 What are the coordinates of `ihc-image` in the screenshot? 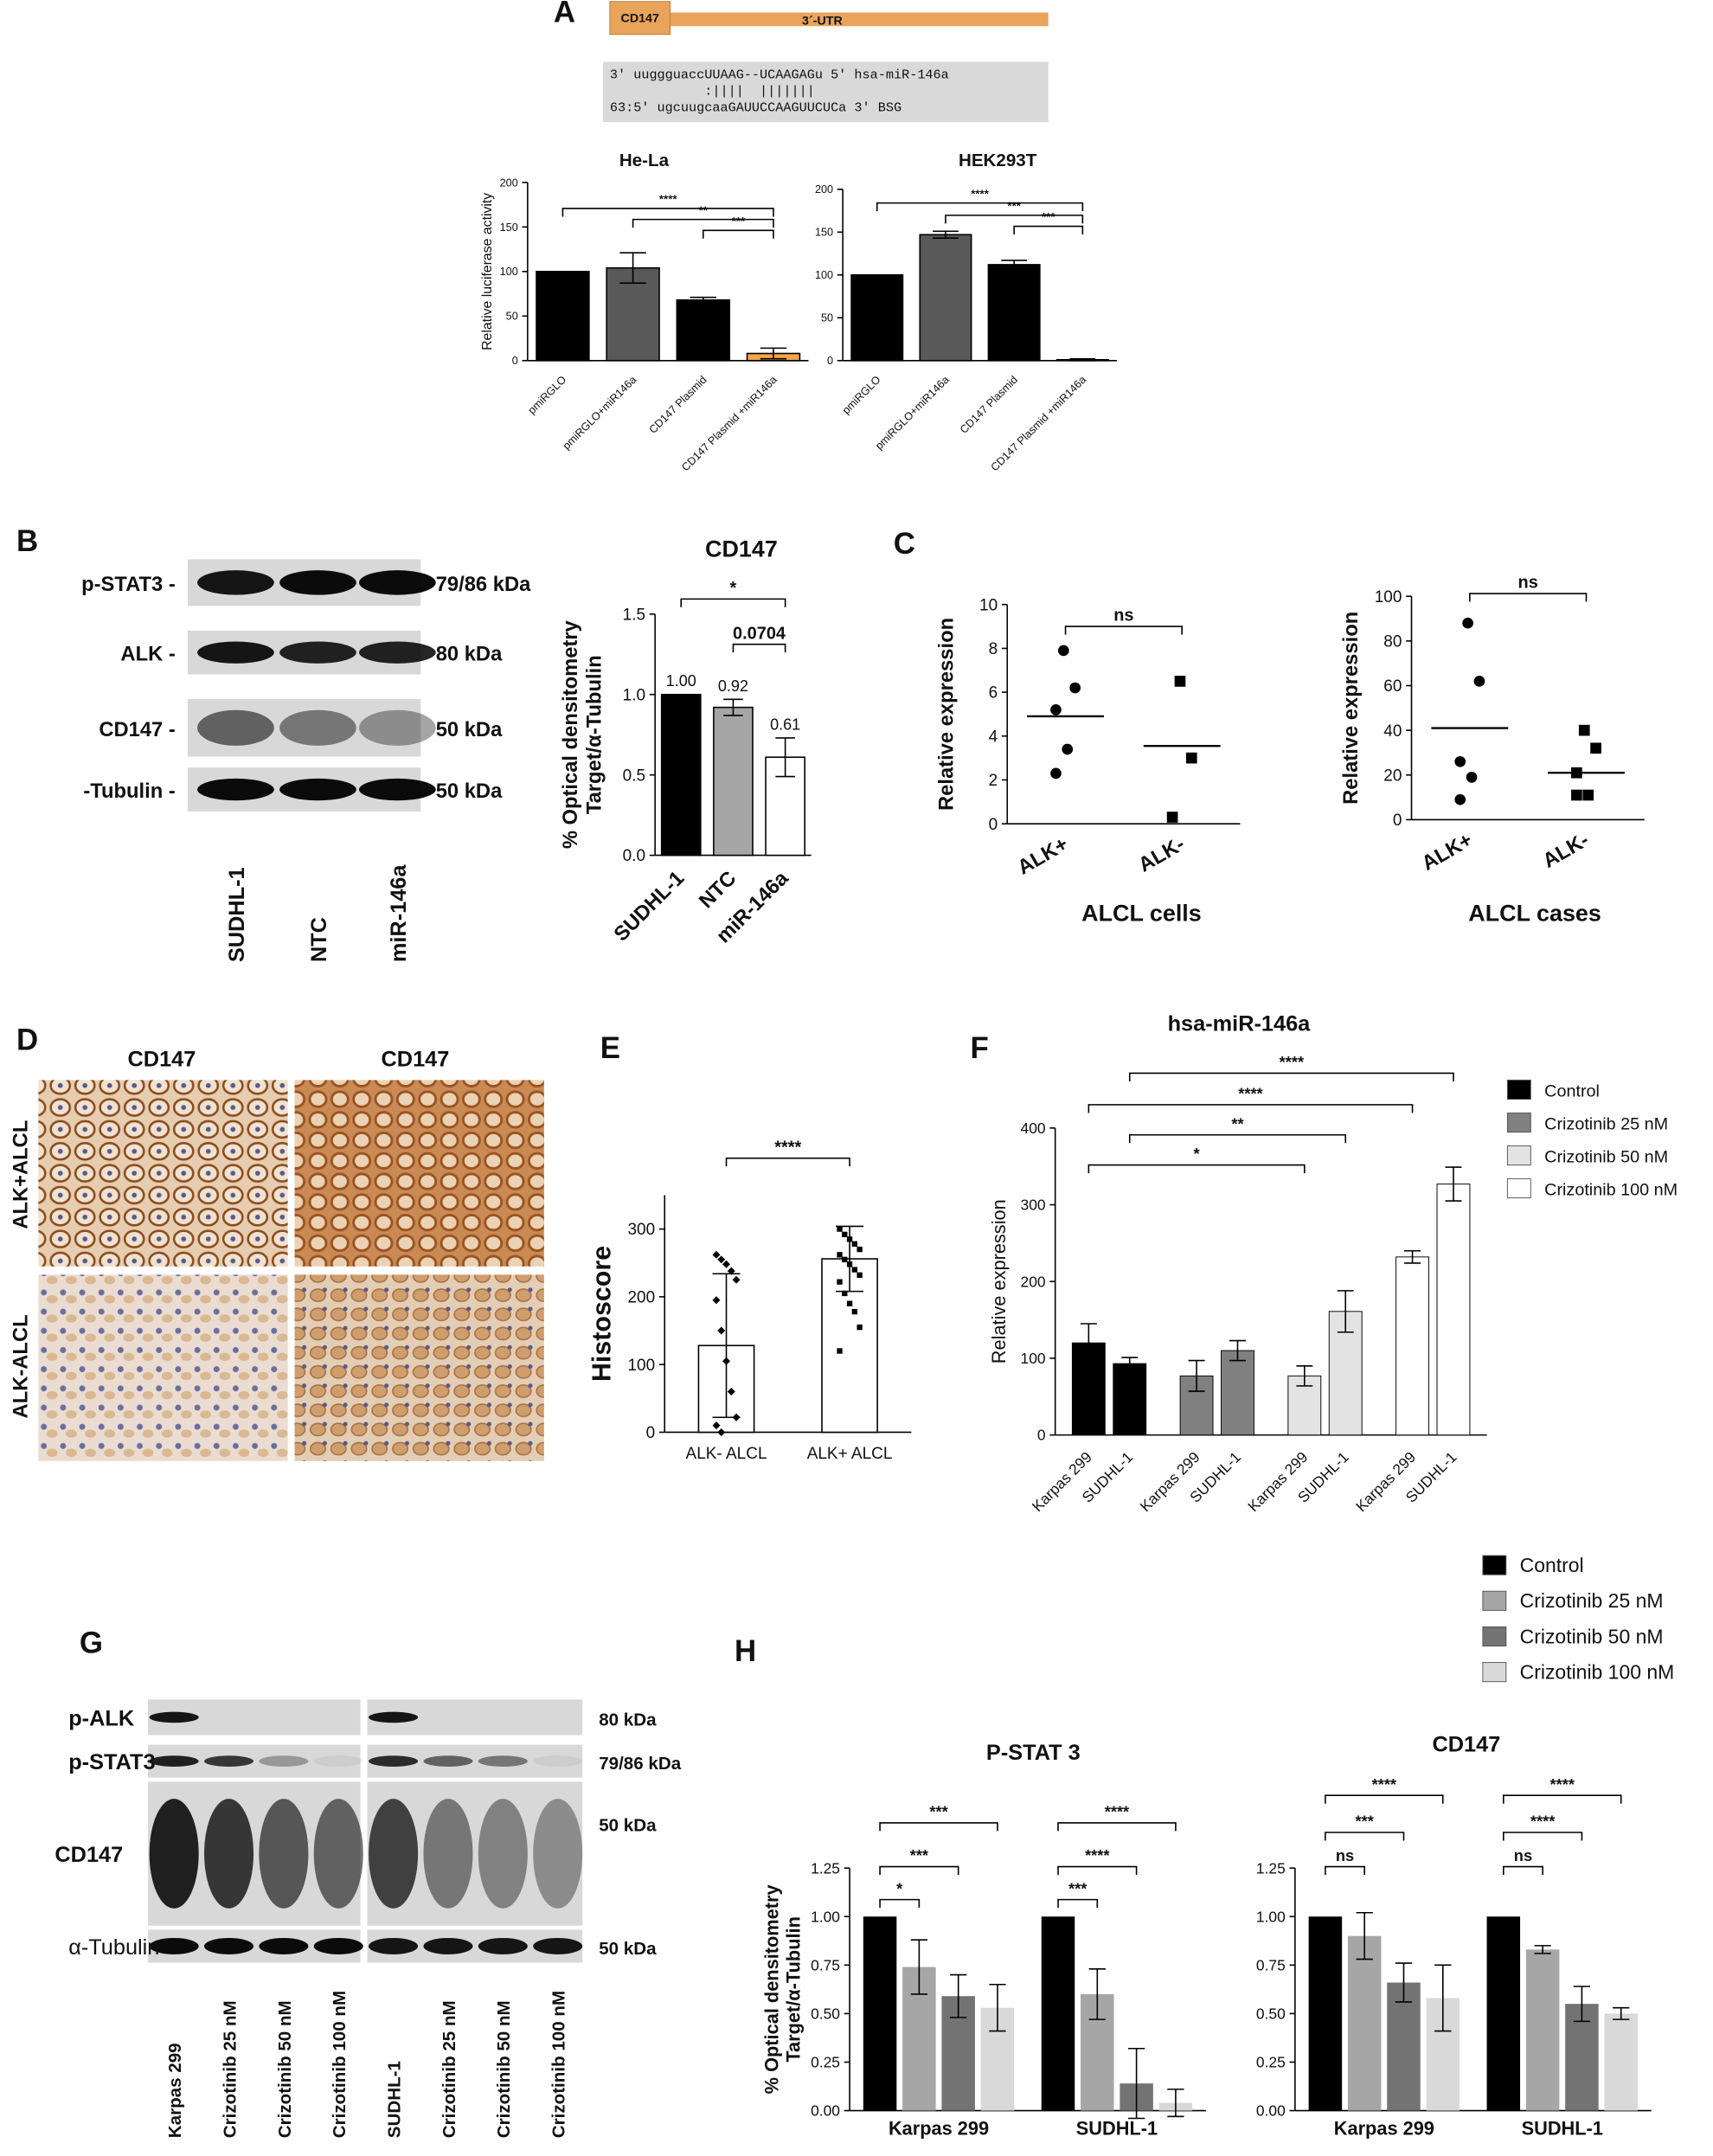 It's located at (163, 1174).